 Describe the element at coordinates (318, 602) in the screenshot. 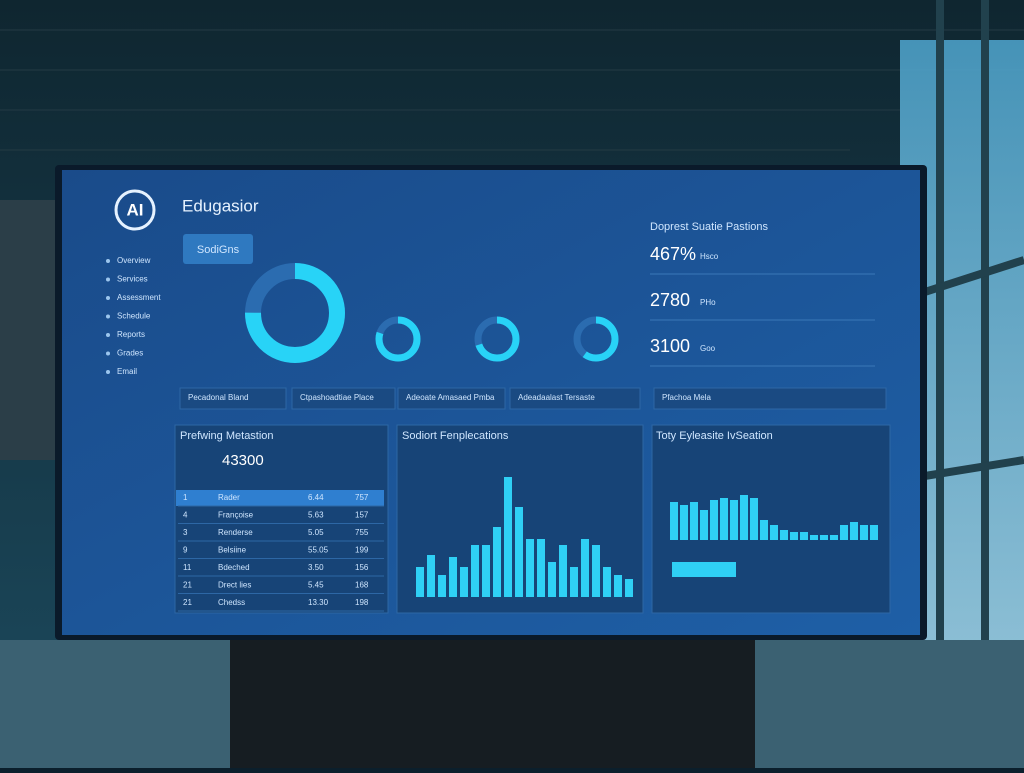

I see `cell: 13.30` at that location.